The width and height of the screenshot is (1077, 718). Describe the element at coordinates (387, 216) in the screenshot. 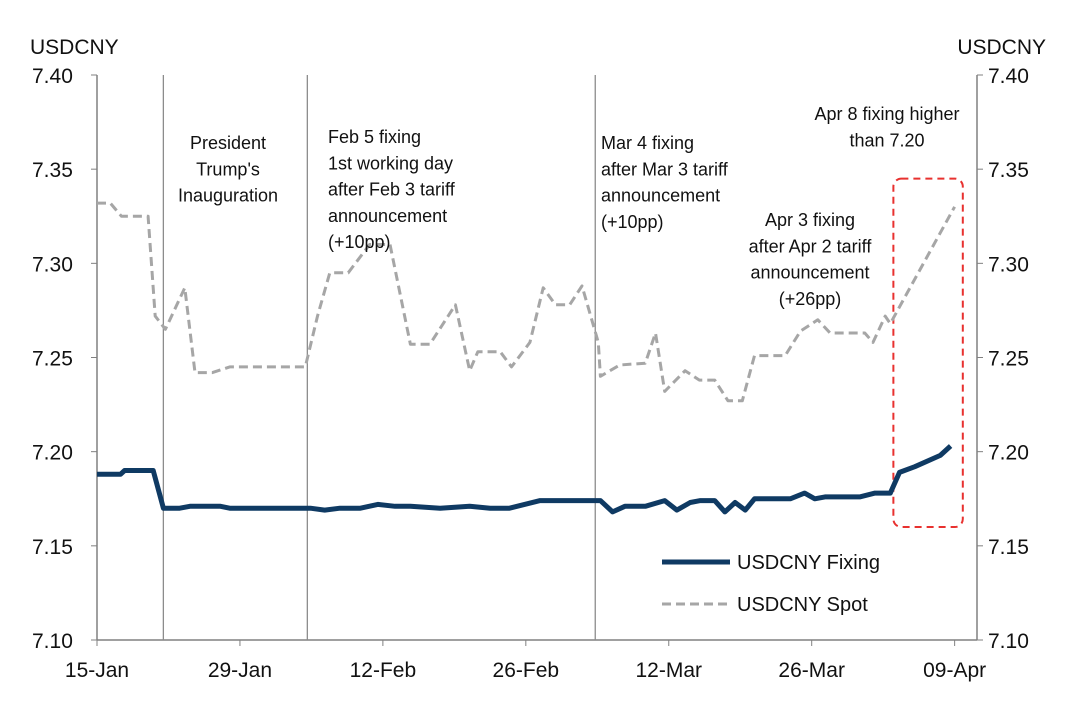

I see `annotation-feb5: announcement` at that location.